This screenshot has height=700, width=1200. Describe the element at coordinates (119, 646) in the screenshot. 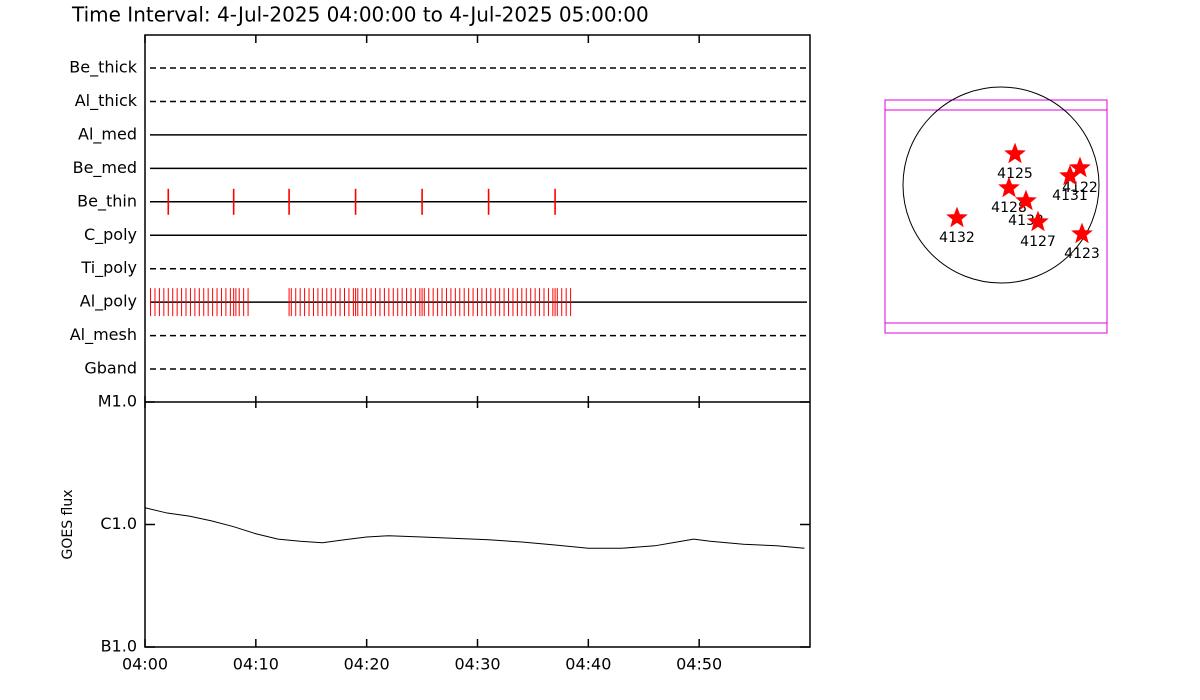

I see `y-tick-label: B1.0` at that location.